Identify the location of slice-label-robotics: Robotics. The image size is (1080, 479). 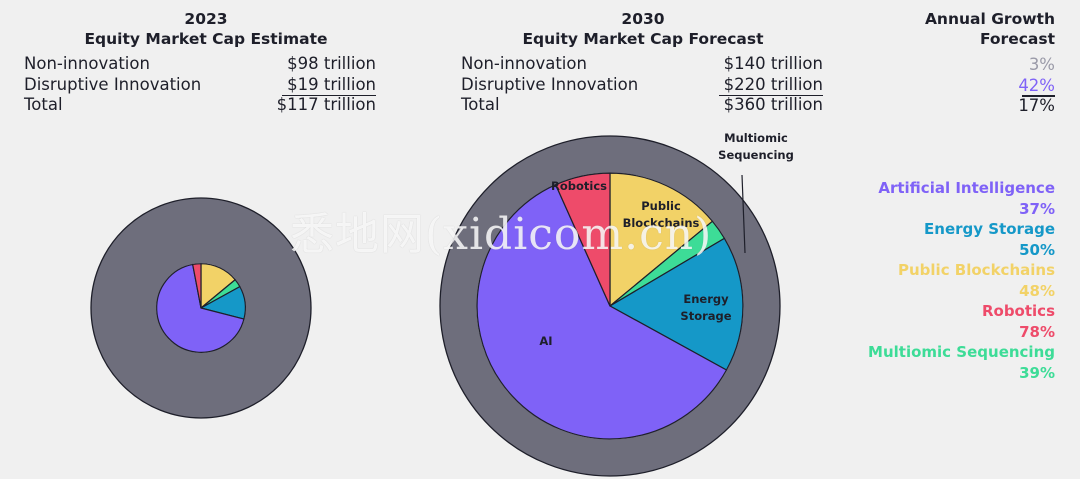
(579, 186).